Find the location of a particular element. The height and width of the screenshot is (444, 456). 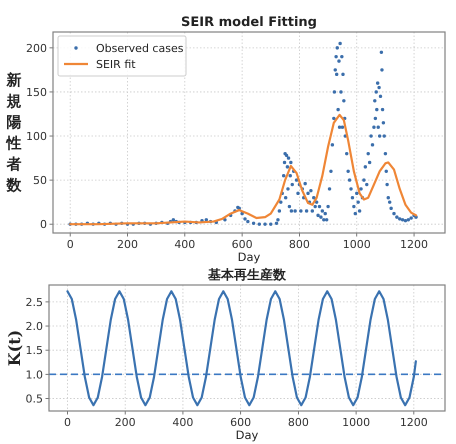

y-tick-label: 100 is located at coordinates (36, 137).